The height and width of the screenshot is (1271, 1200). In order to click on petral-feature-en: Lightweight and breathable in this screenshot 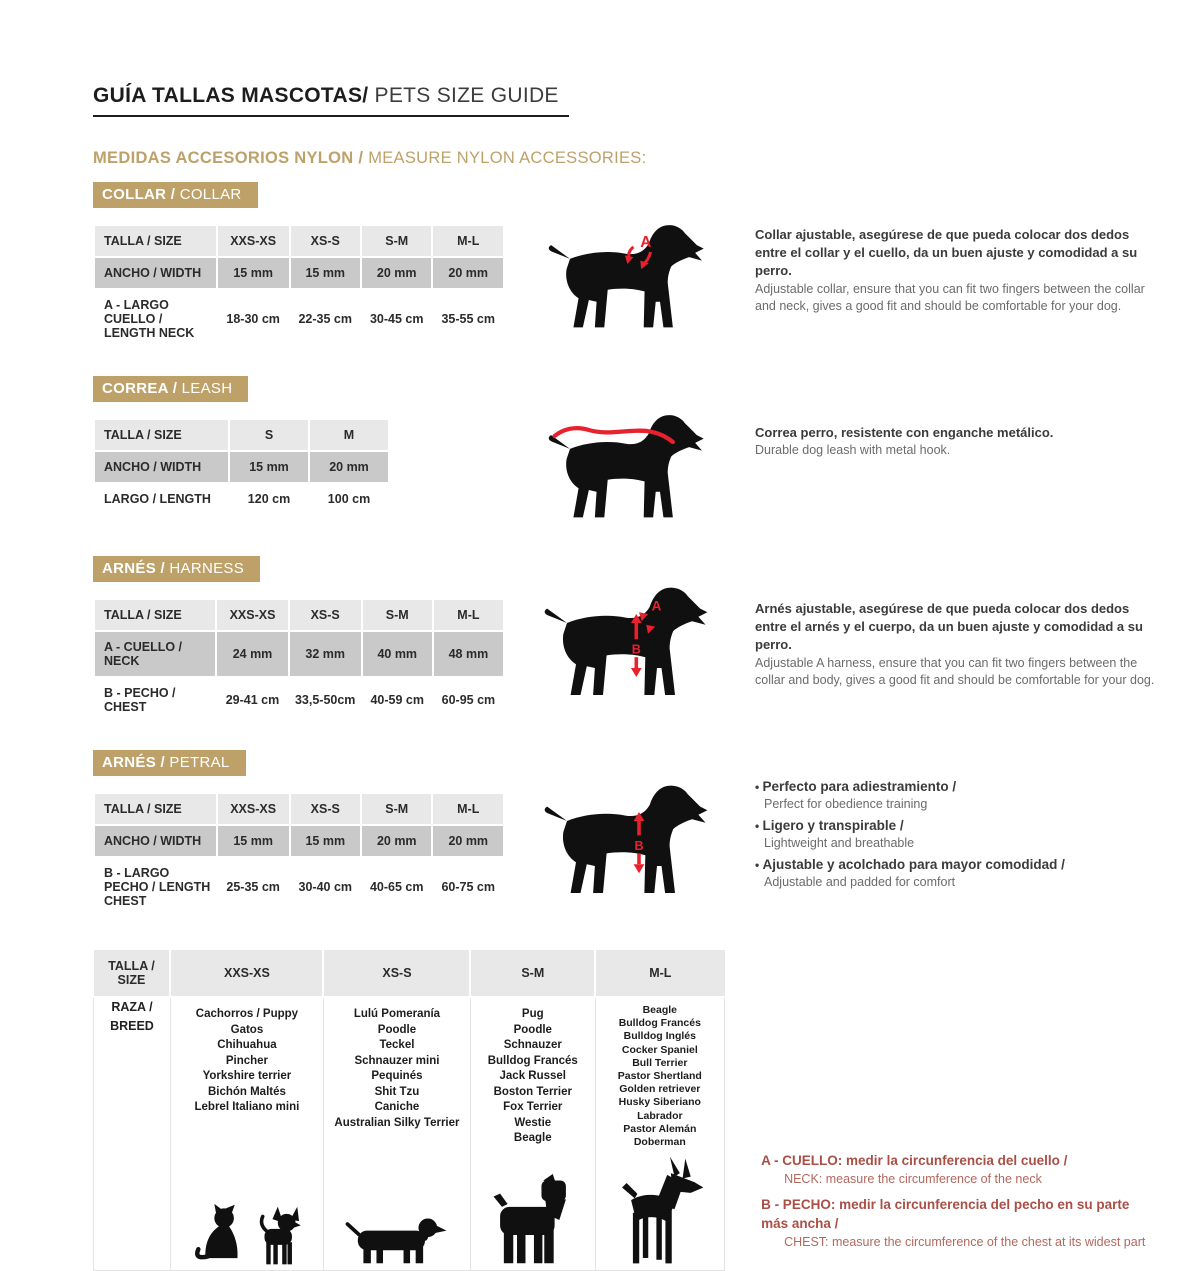, I will do `click(839, 843)`.